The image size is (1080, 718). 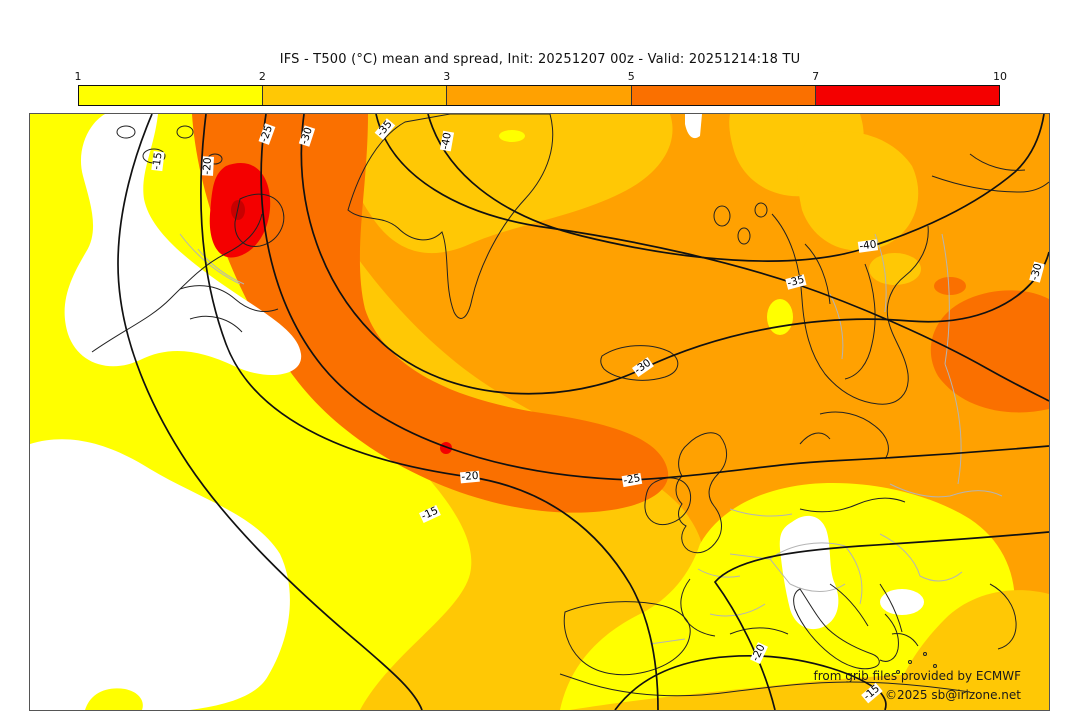 I want to click on contour-label: -15, so click(x=157, y=161).